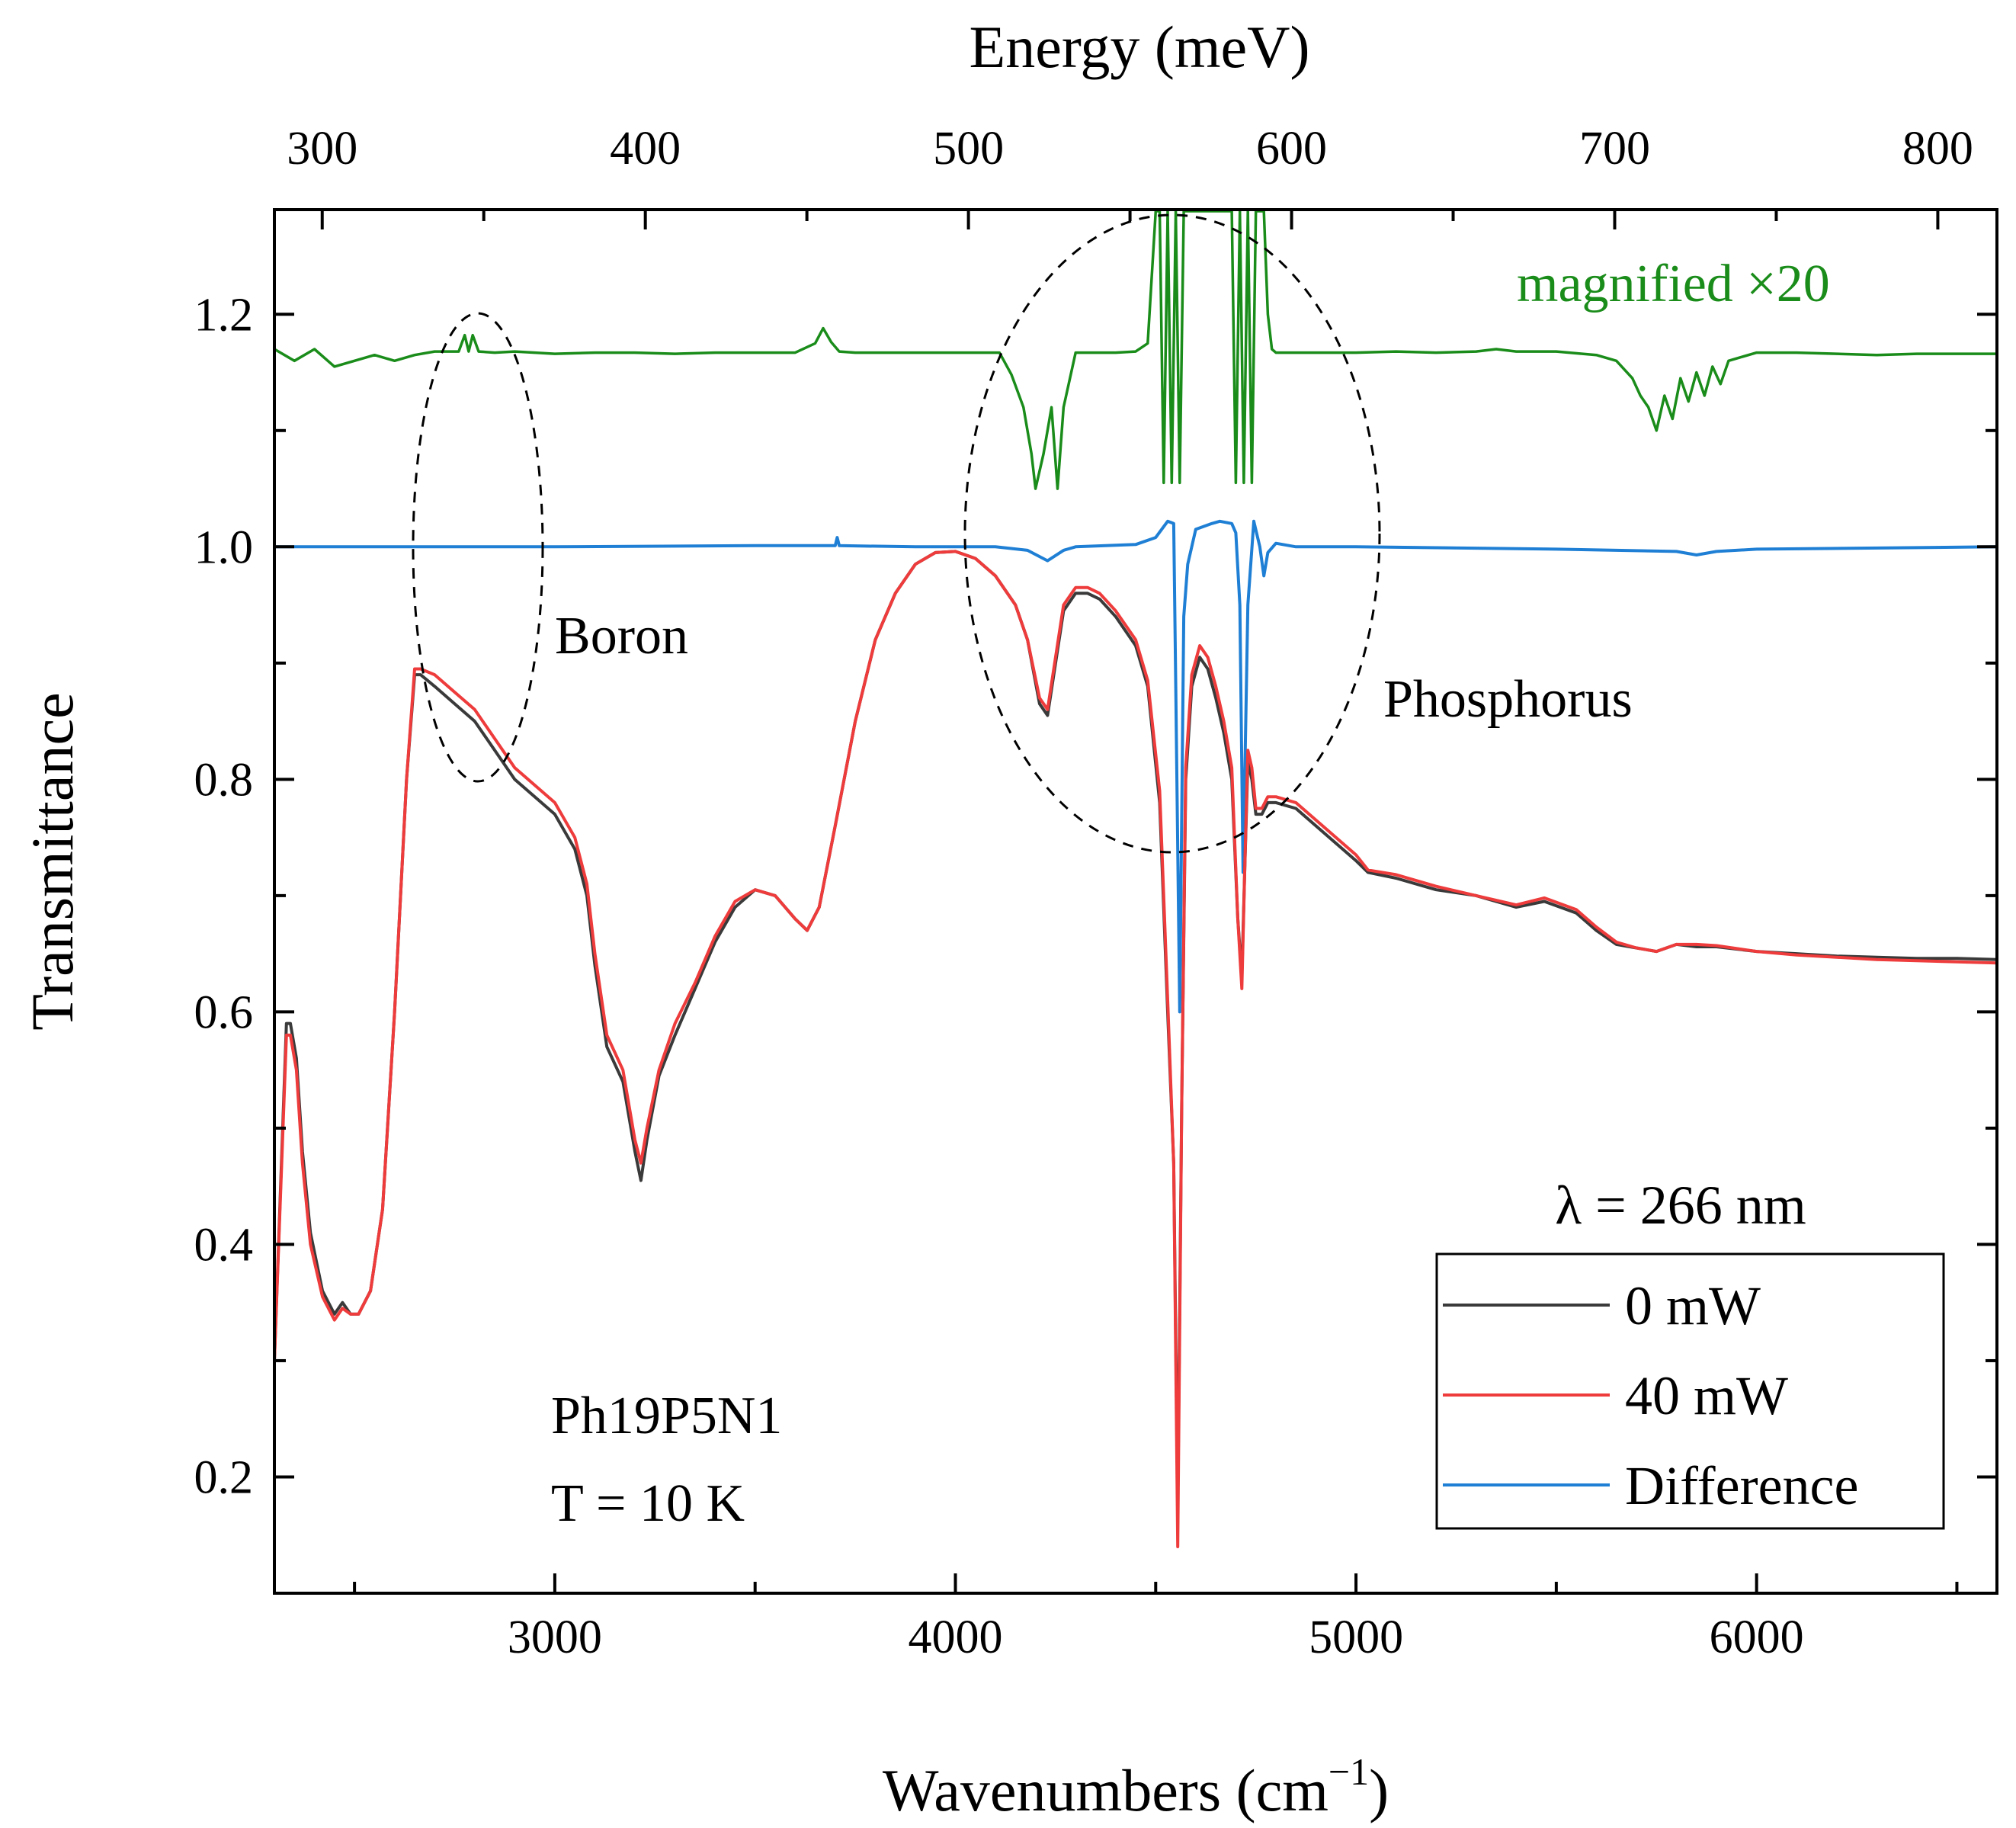 This screenshot has width=2016, height=1828. What do you see at coordinates (1706, 1395) in the screenshot?
I see `legend-label-40-mw: 40 mW` at bounding box center [1706, 1395].